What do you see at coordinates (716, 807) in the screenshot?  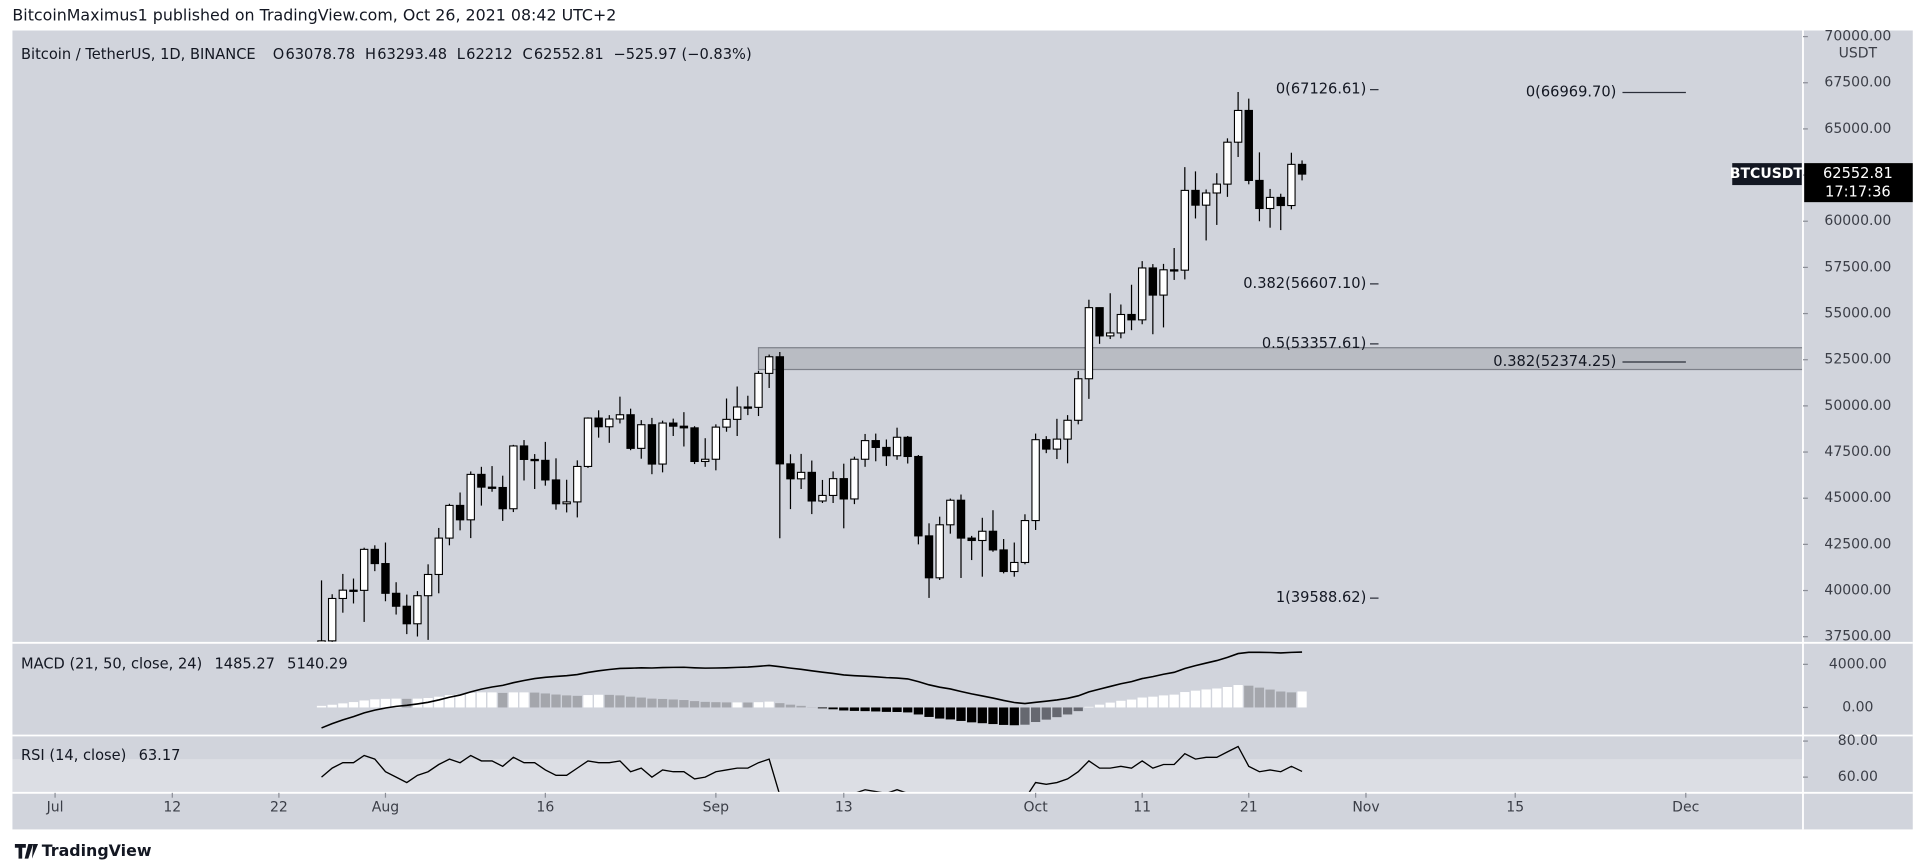 I see `x-tick-label: Sep` at bounding box center [716, 807].